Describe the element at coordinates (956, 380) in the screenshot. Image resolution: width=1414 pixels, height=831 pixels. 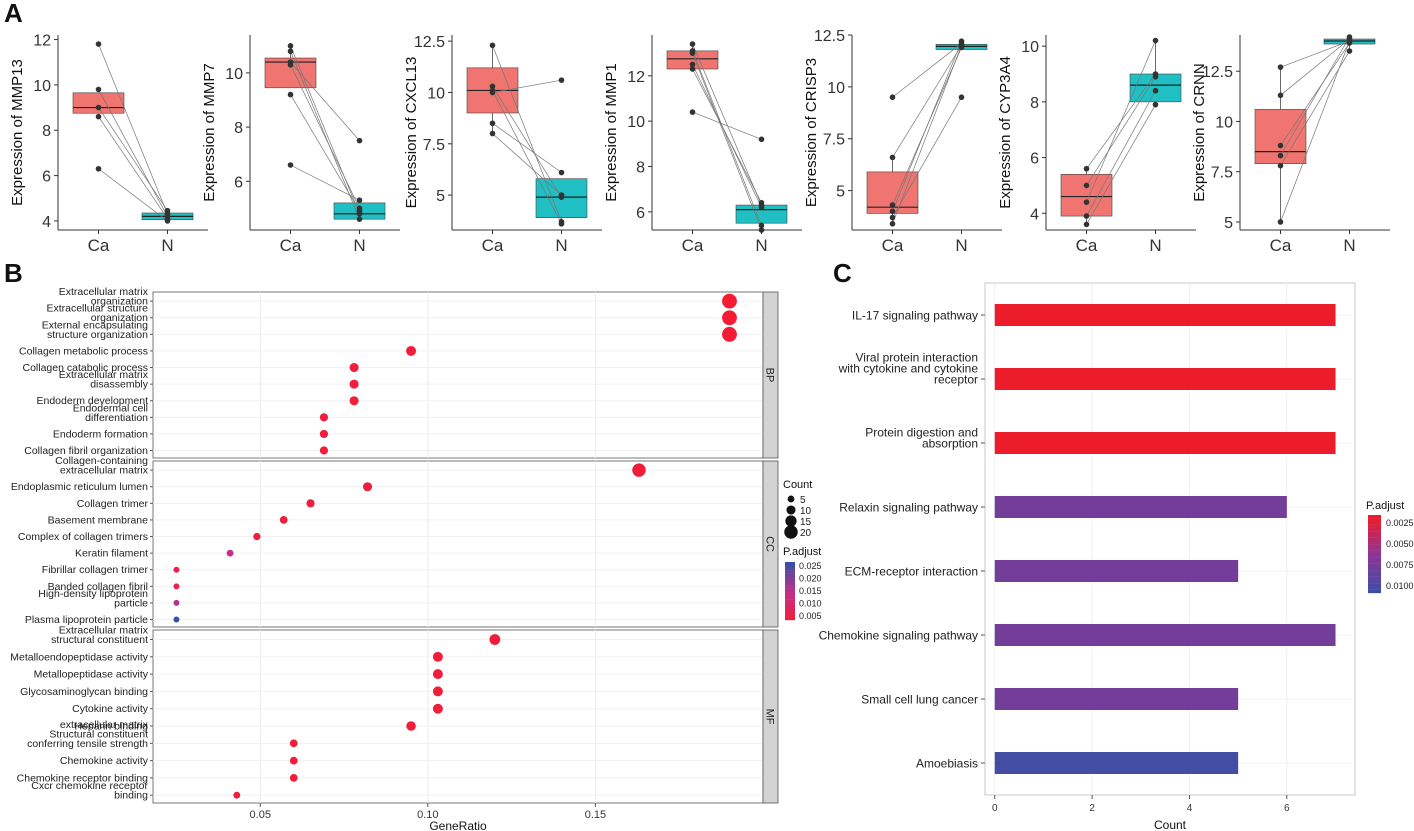
I see `pathway-label: receptor` at that location.